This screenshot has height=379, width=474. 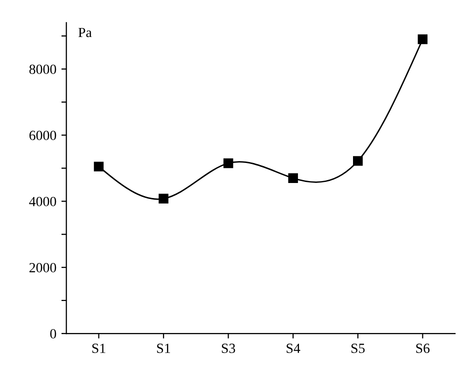 I want to click on y-tick-label: 4000, so click(x=42, y=201).